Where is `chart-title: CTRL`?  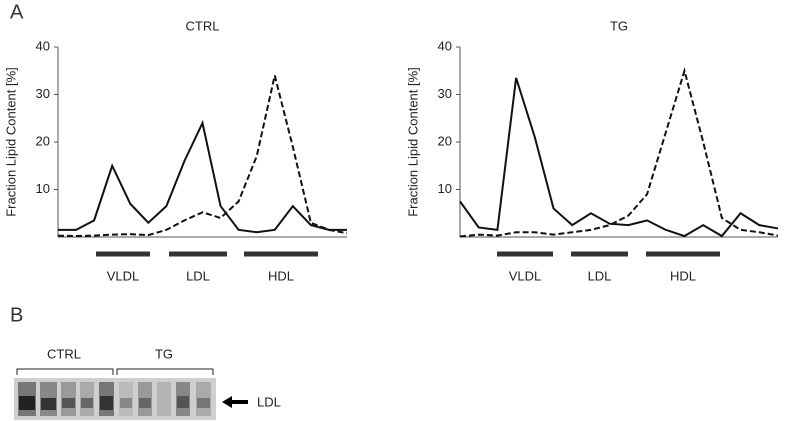 chart-title: CTRL is located at coordinates (203, 25).